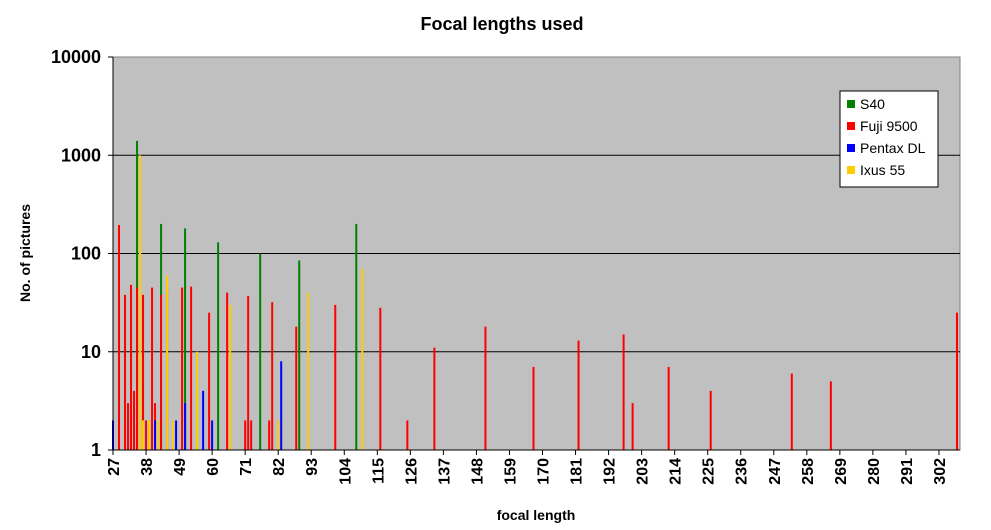  I want to click on x-tick-label: 82, so click(279, 467).